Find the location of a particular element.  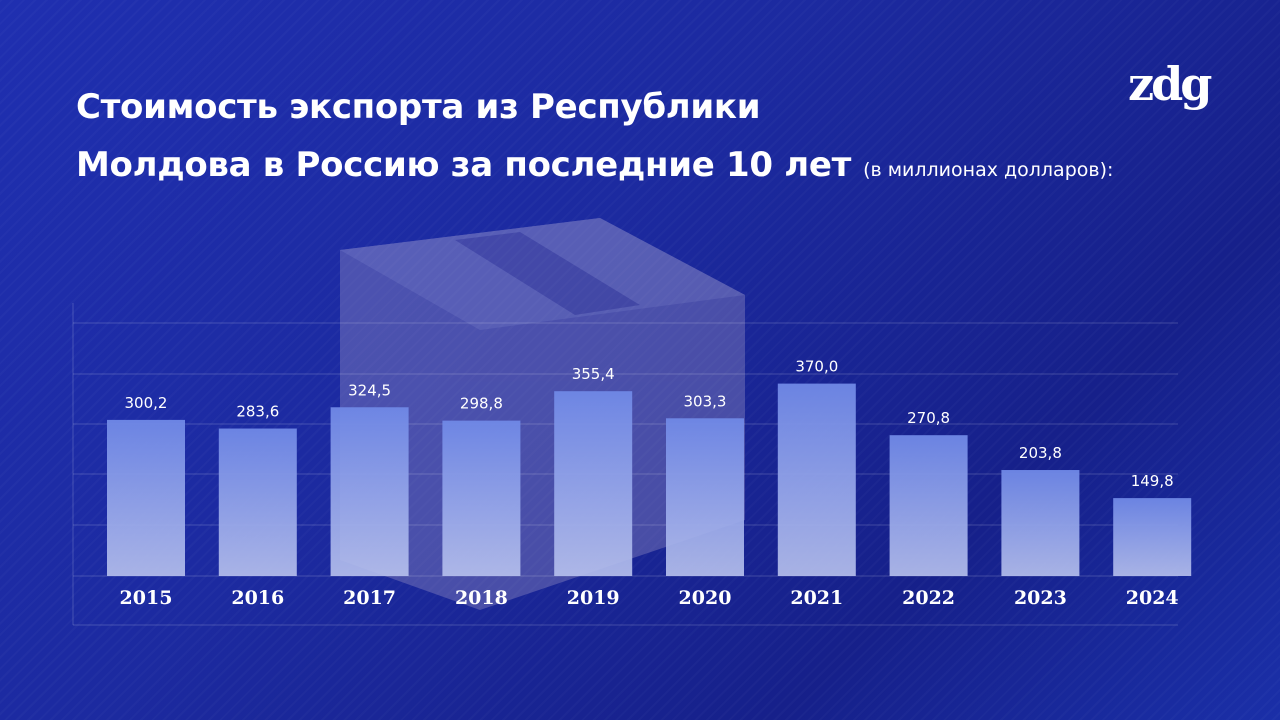

x-tick-label: 2024 is located at coordinates (1152, 598).